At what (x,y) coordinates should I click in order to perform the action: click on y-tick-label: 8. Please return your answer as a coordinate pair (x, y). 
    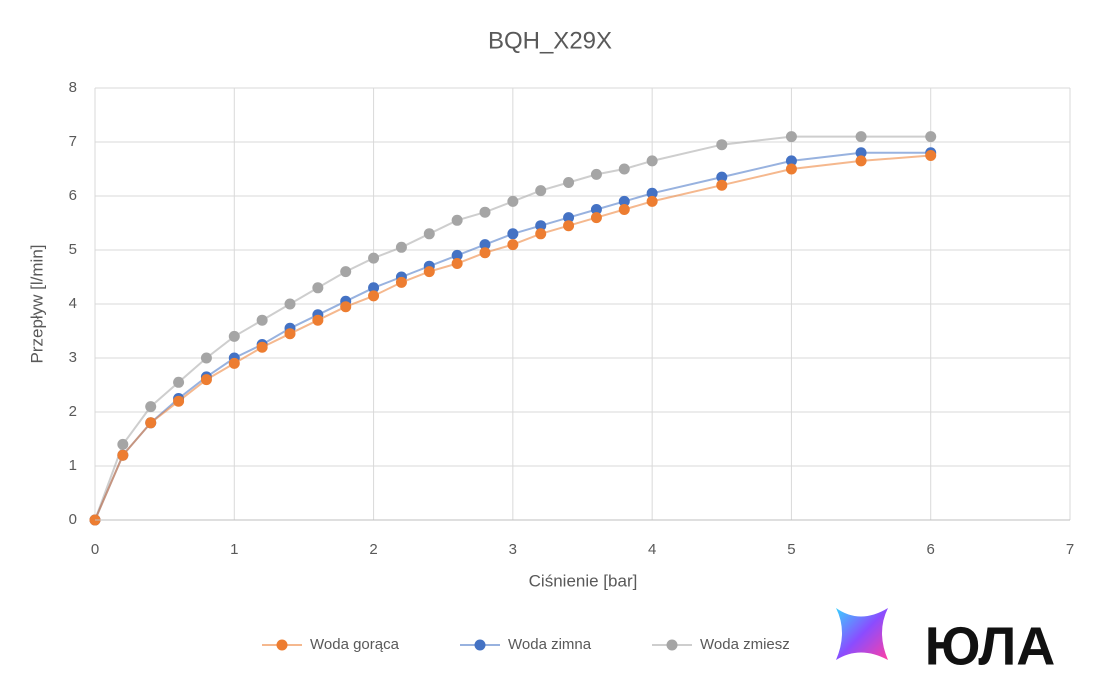
    Looking at the image, I should click on (73, 87).